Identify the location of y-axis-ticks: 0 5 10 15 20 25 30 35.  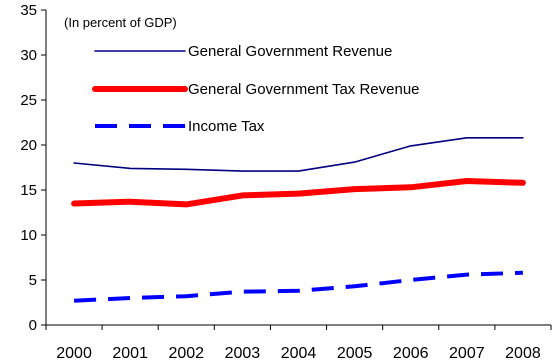
(33, 168).